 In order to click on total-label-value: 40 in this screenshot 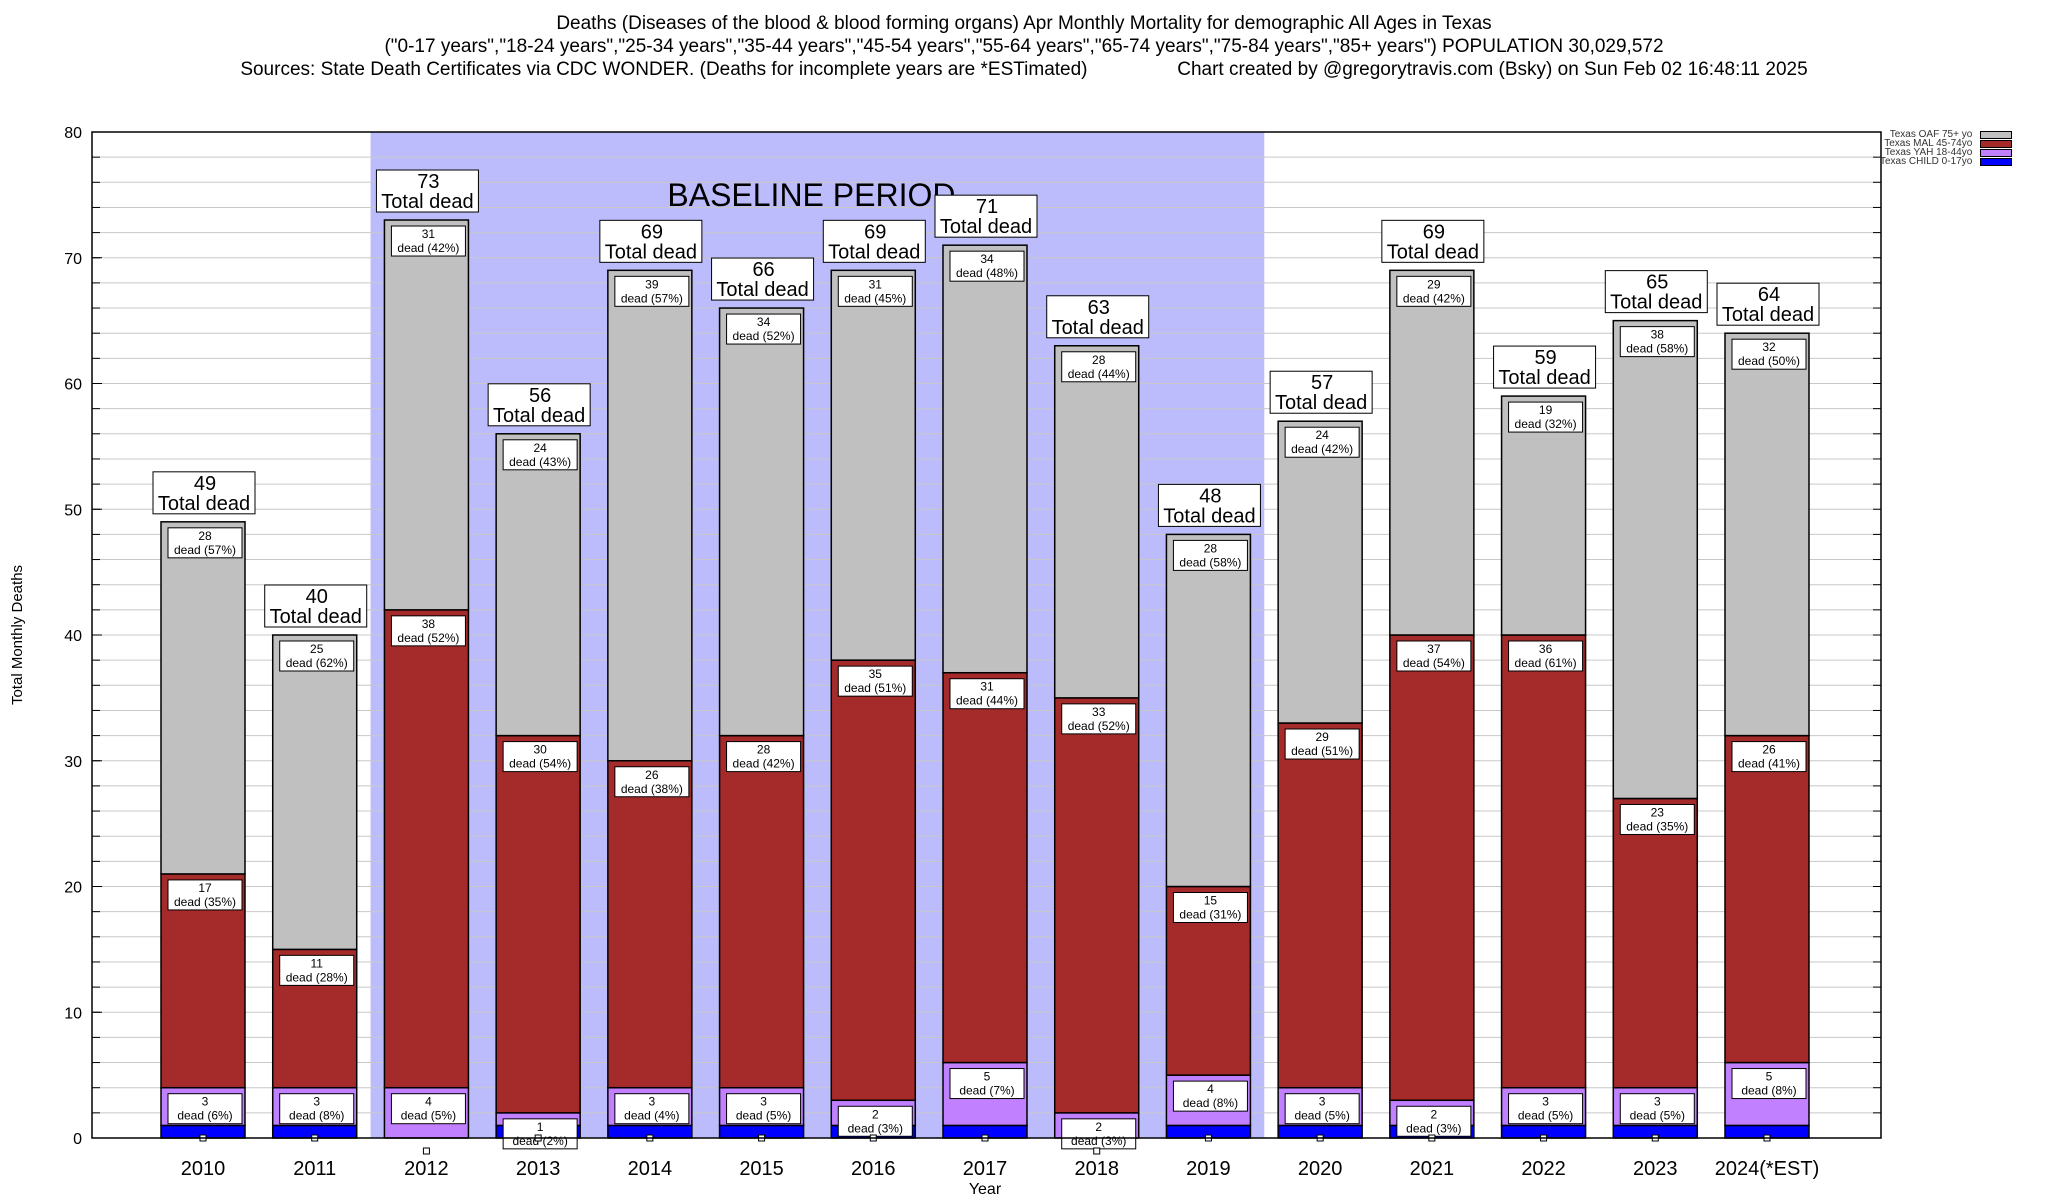, I will do `click(317, 597)`.